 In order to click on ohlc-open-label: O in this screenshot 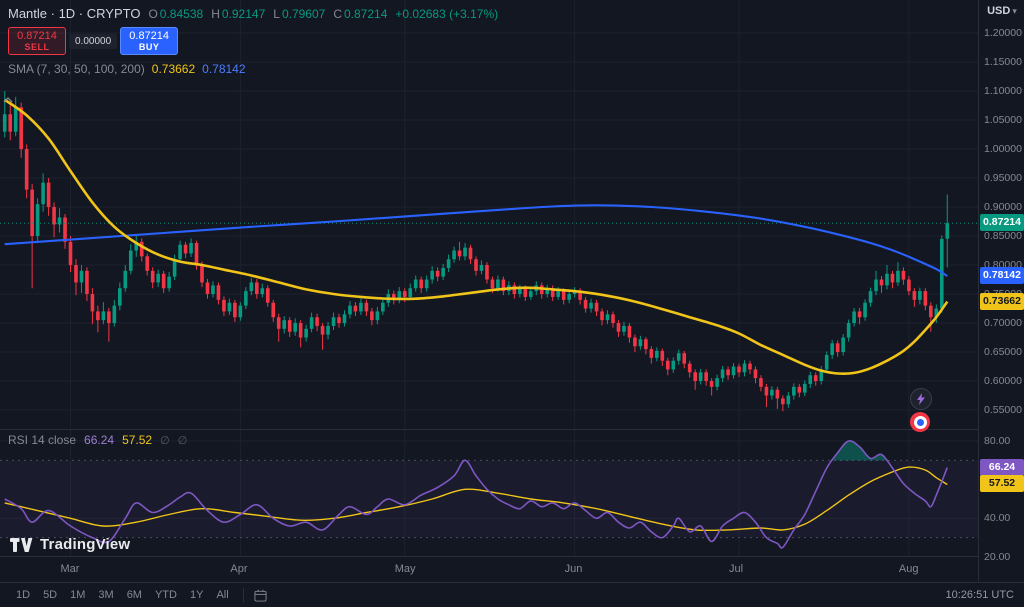, I will do `click(153, 13)`.